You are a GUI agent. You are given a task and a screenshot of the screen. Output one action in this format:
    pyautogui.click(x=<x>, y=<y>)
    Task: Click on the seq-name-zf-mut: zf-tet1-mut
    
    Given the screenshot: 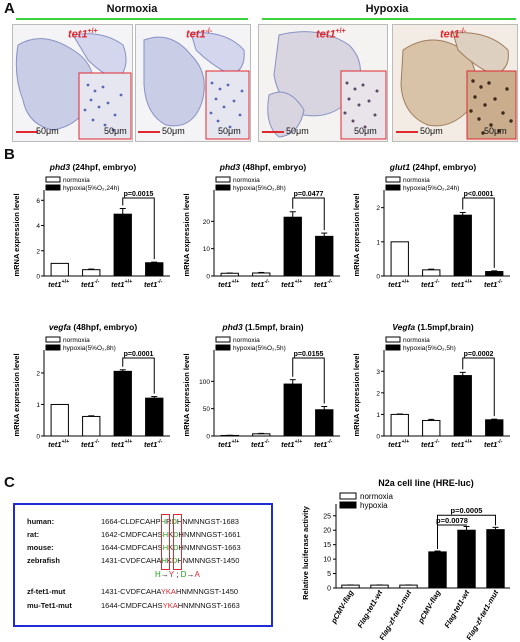 What is the action you would take?
    pyautogui.click(x=46, y=591)
    